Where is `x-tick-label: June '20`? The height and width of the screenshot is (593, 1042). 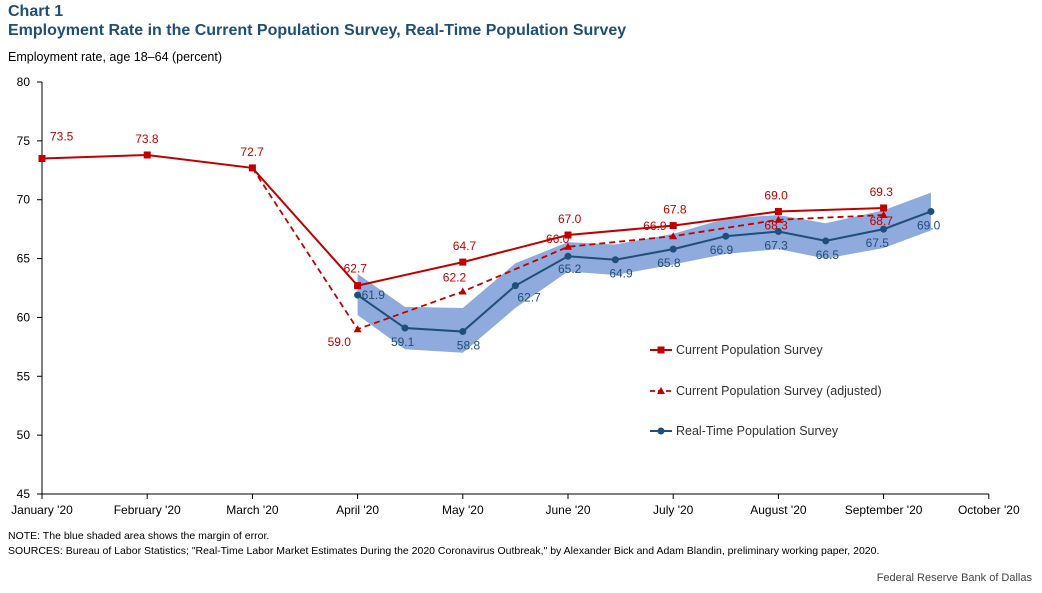
x-tick-label: June '20 is located at coordinates (568, 510).